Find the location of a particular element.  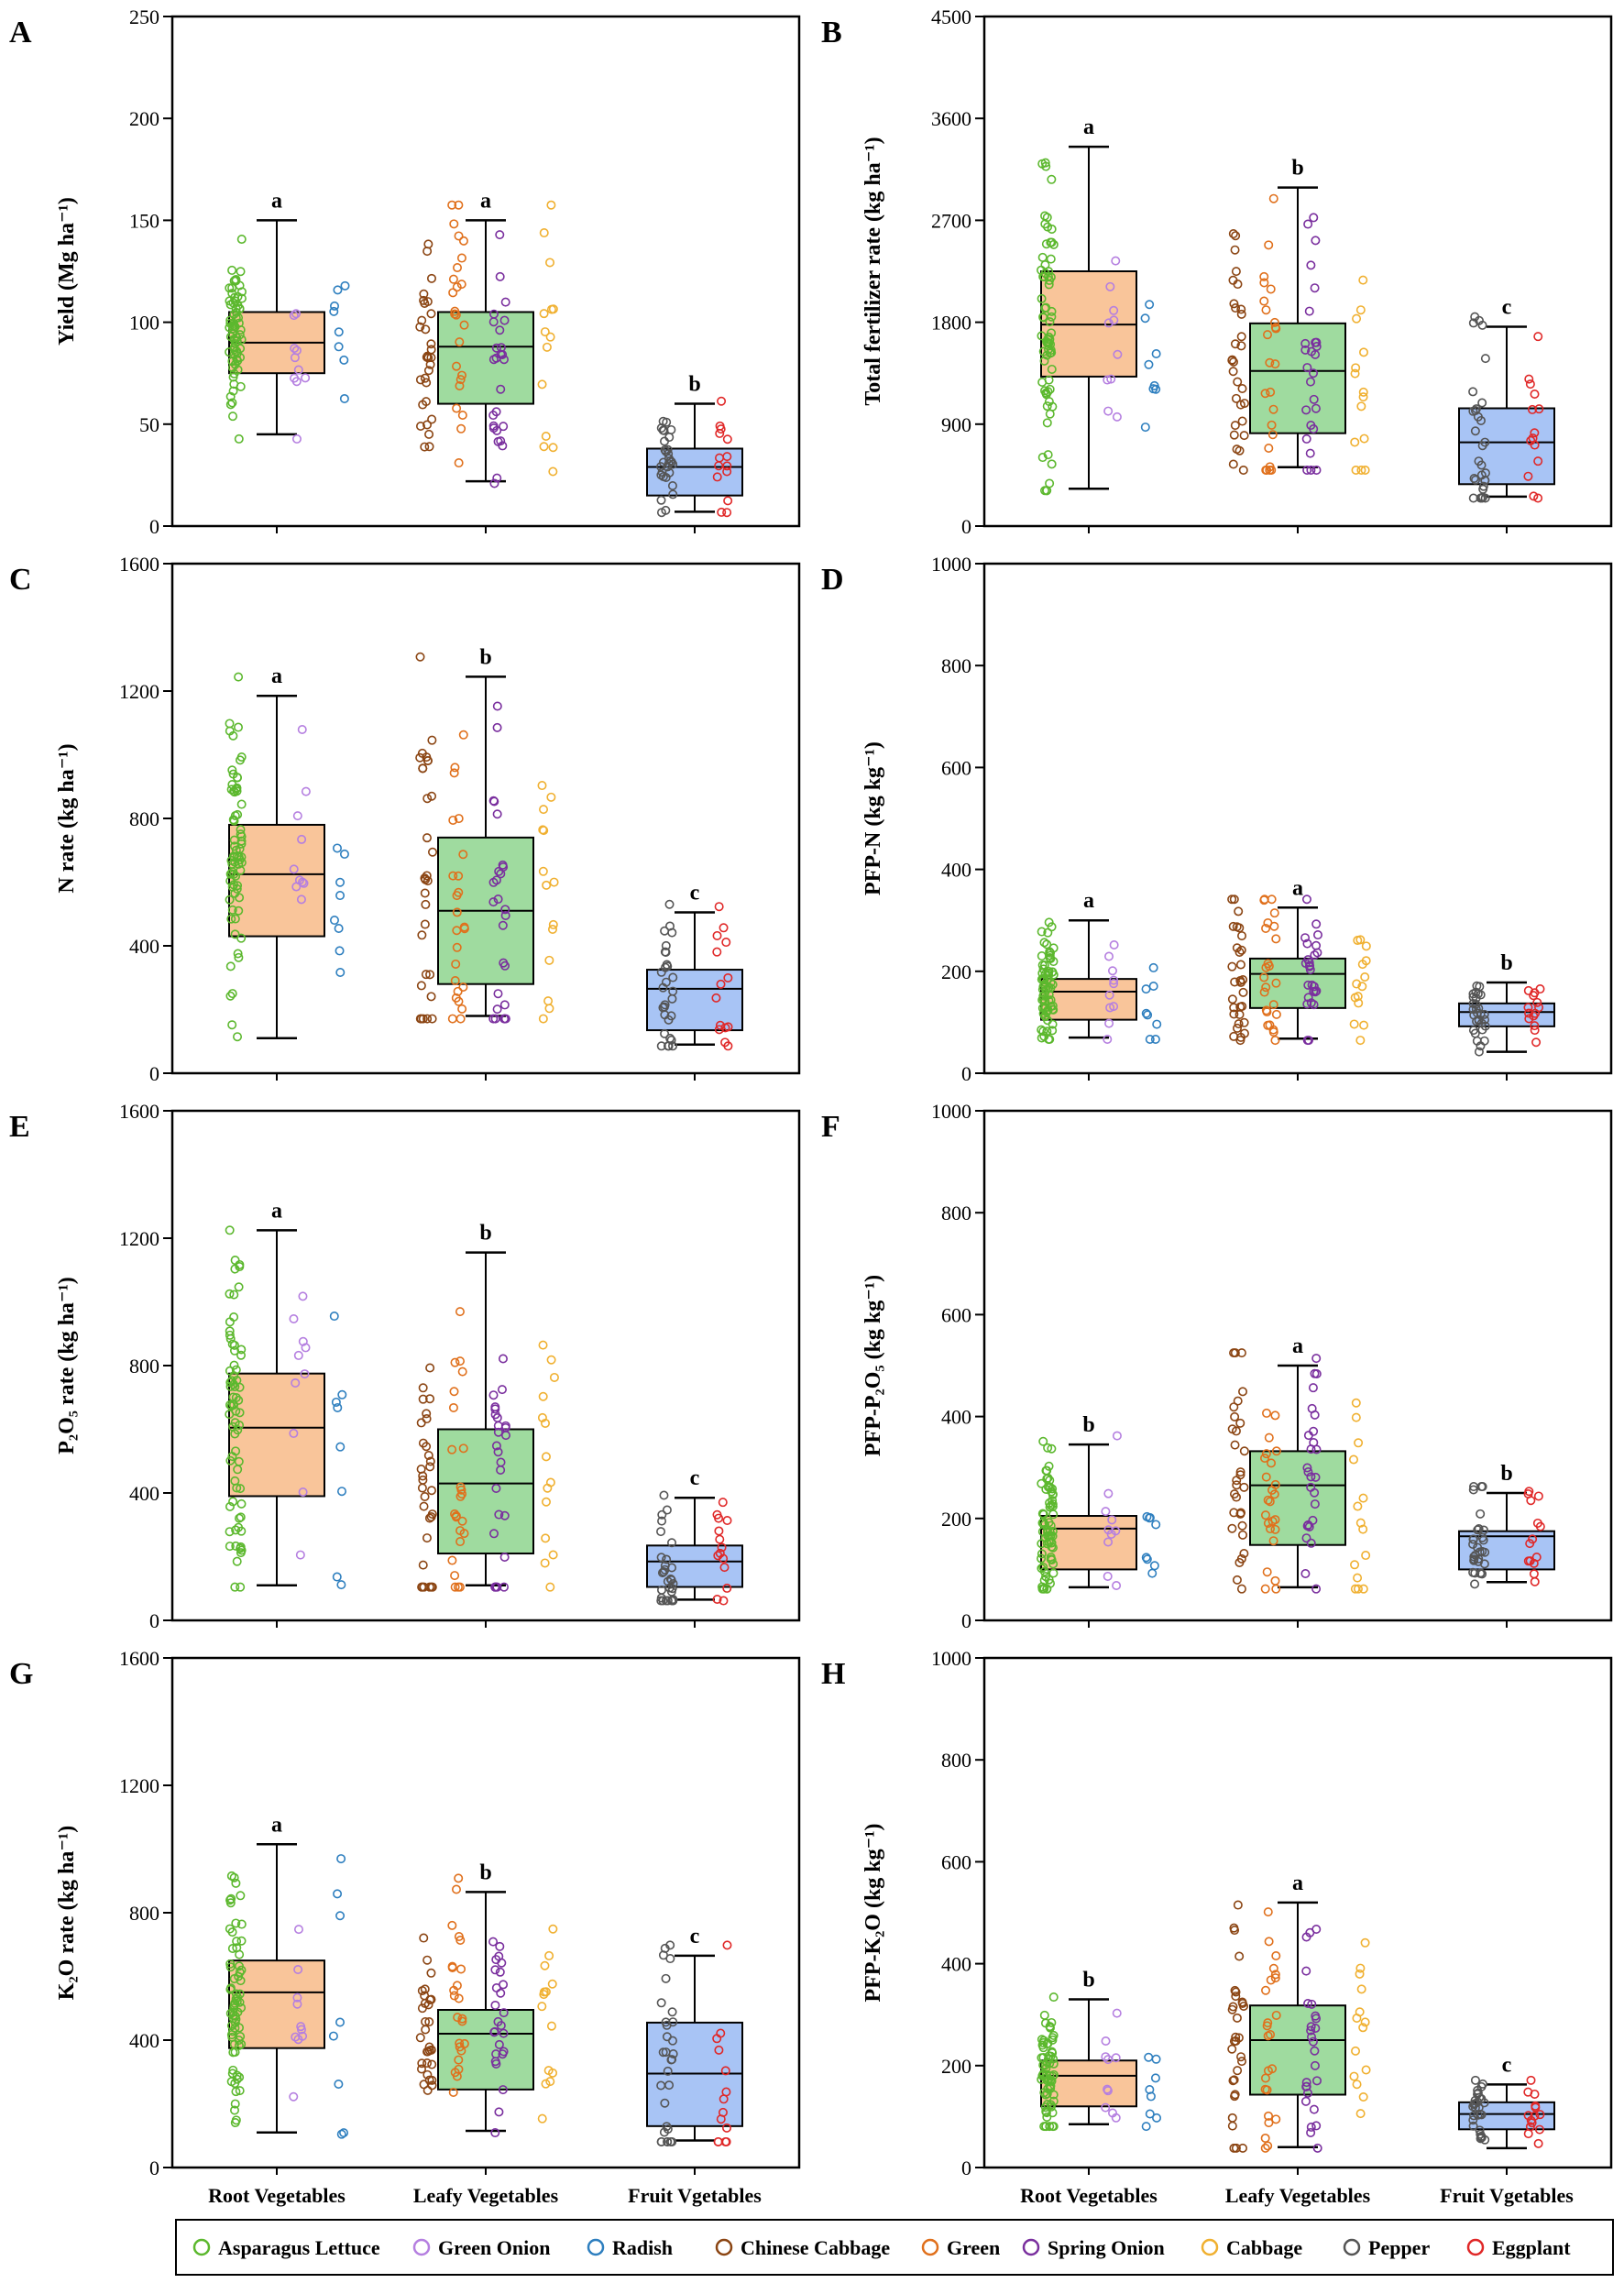

box-3: c is located at coordinates (1506, 399).